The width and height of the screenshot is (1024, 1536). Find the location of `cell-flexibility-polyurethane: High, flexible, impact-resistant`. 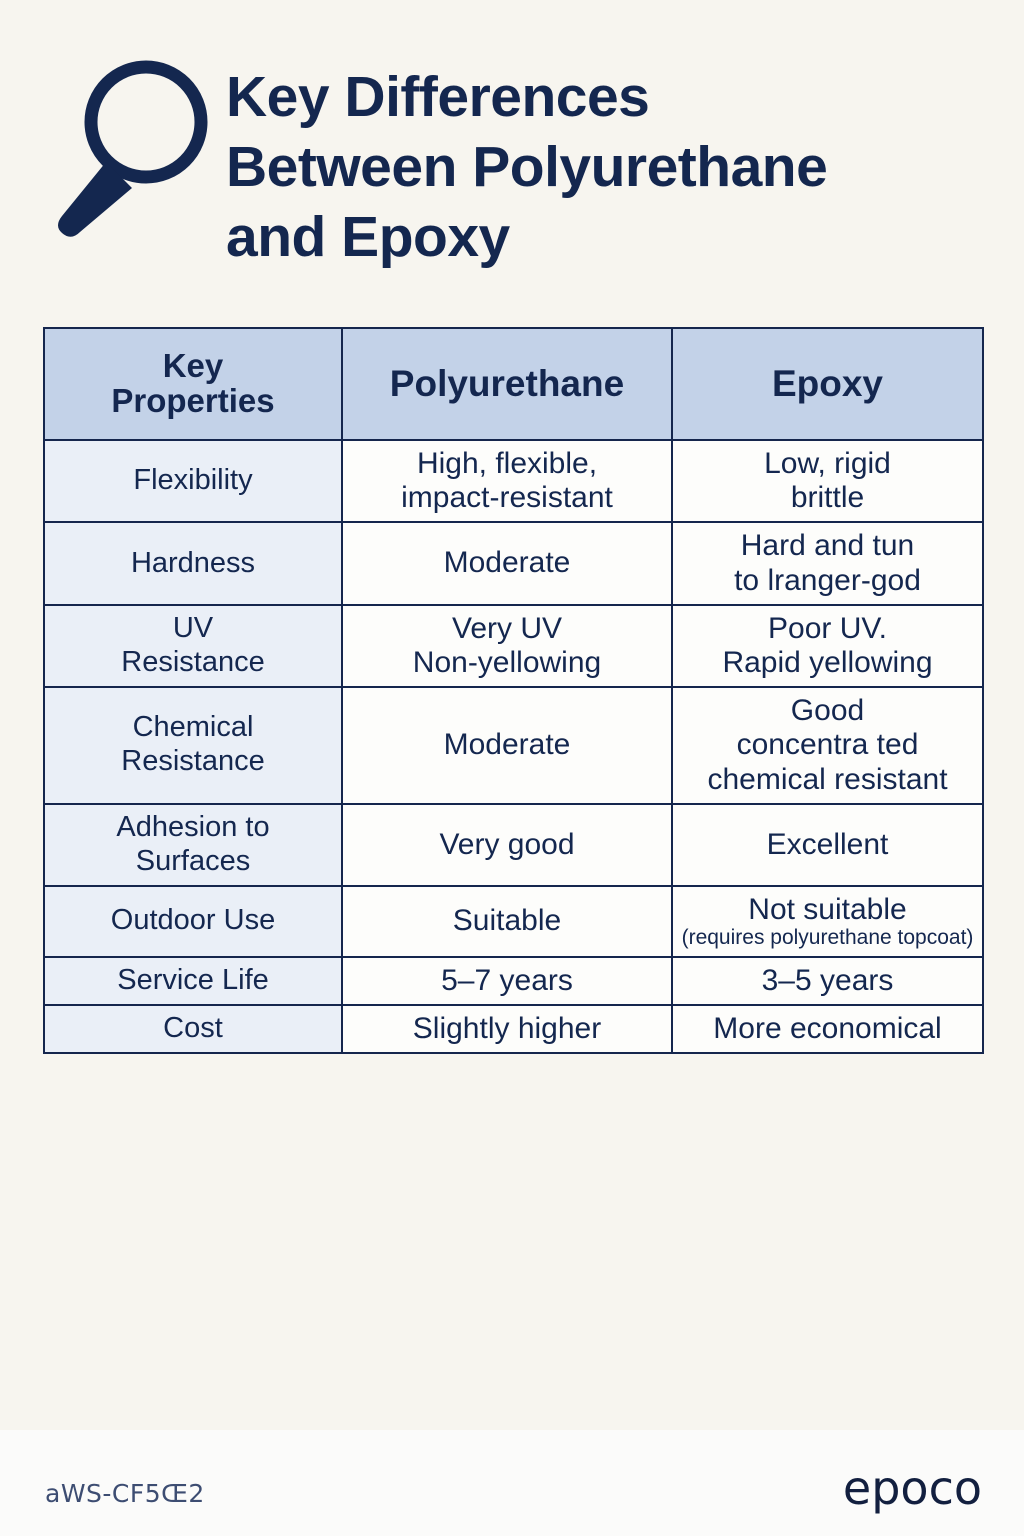

cell-flexibility-polyurethane: High, flexible, impact-resistant is located at coordinates (507, 481).